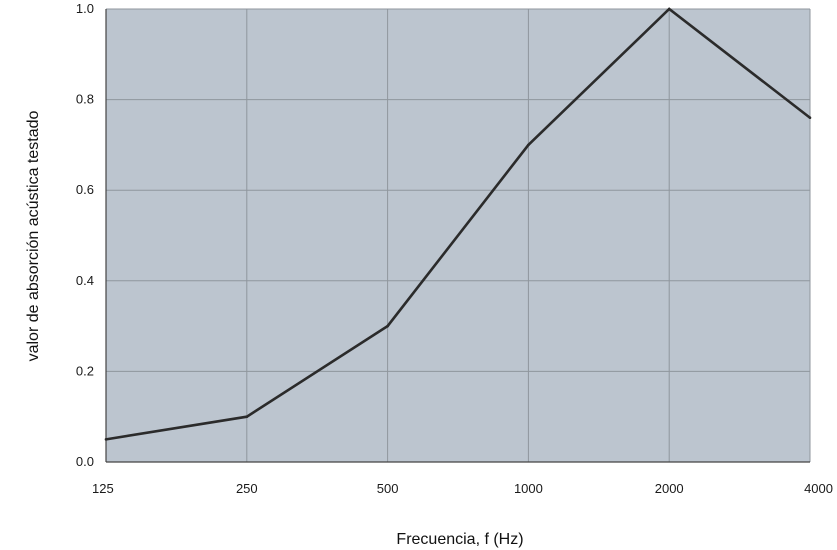 This screenshot has width=837, height=550. What do you see at coordinates (85, 280) in the screenshot?
I see `y-tick-label: 0.4` at bounding box center [85, 280].